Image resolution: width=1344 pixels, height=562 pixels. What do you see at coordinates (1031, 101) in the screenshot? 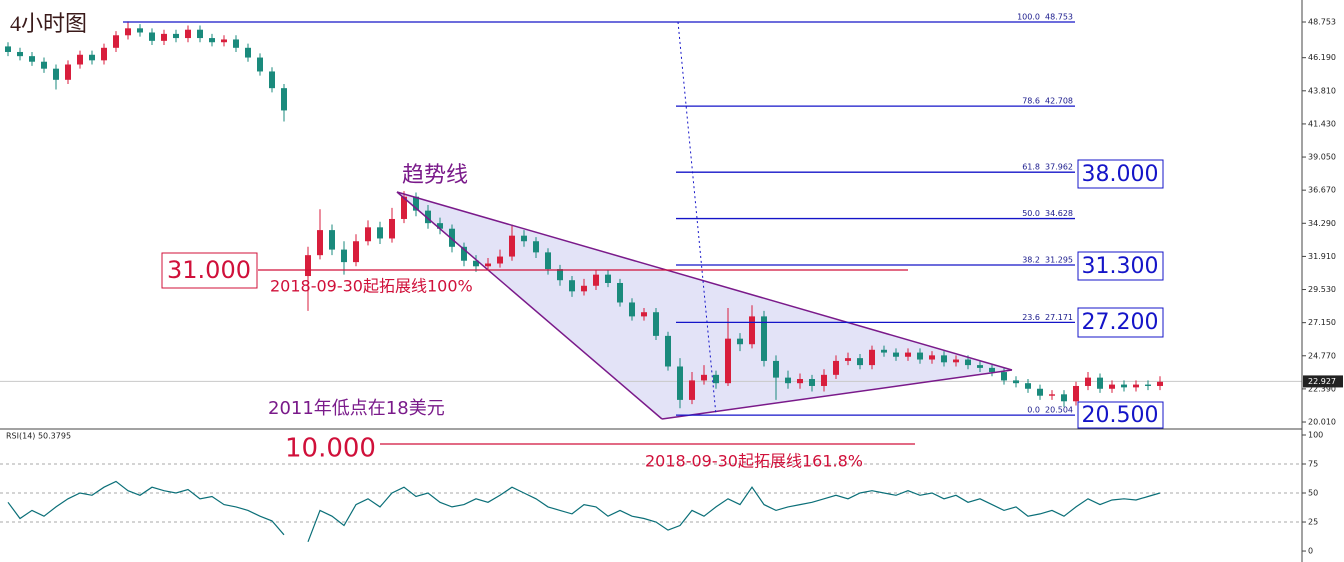
I see `fib-ratio-label: 78.6` at bounding box center [1031, 101].